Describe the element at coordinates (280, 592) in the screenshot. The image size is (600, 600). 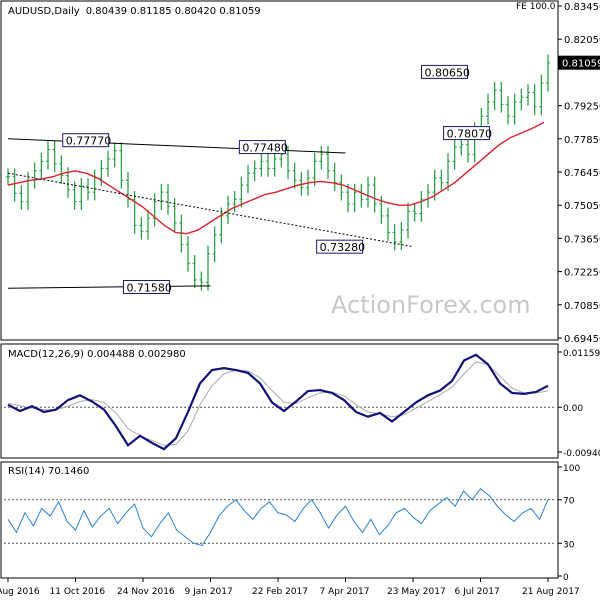
I see `x-tick-label: 22 Feb 2017` at that location.